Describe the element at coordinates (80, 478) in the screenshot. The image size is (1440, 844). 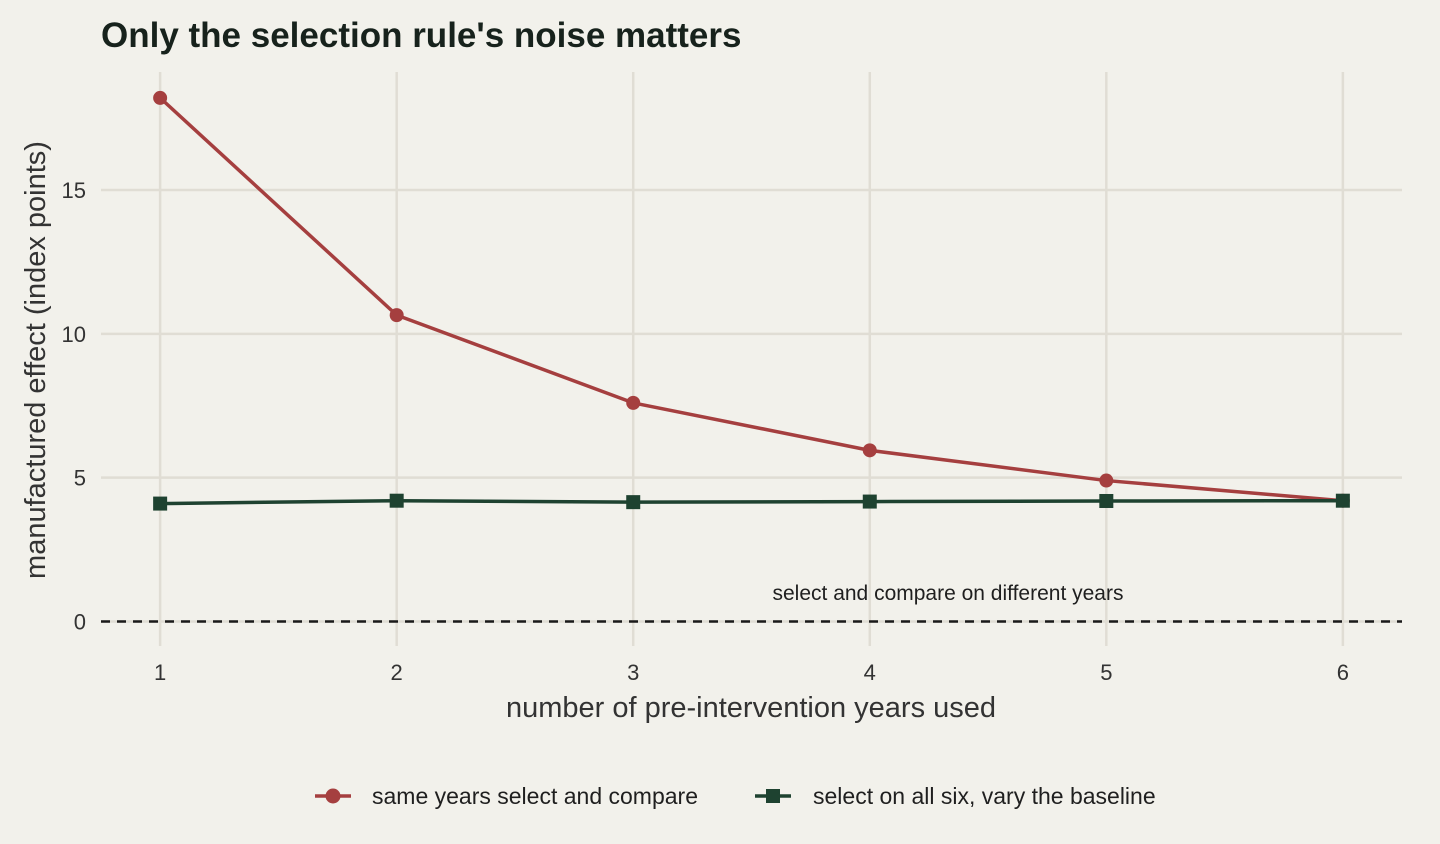
I see `y-tick-label: 5` at that location.